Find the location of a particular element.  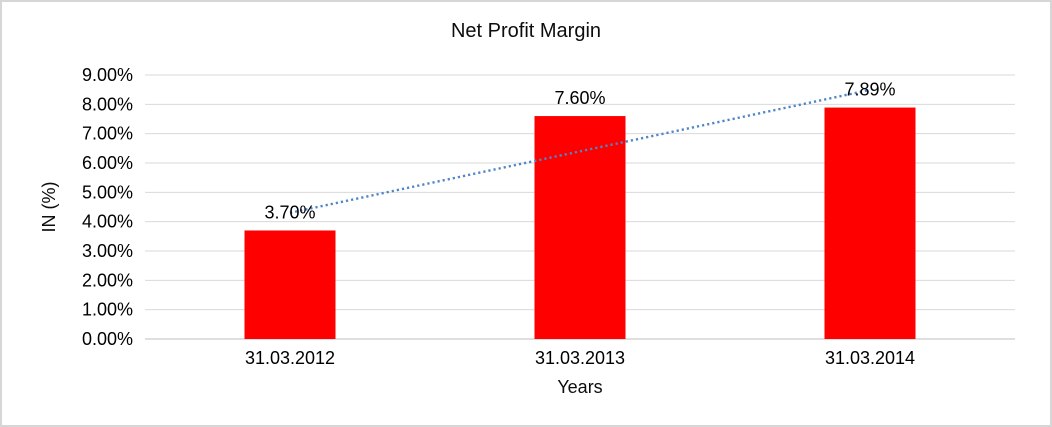

y-tick-label: 7.00% is located at coordinates (107, 134).